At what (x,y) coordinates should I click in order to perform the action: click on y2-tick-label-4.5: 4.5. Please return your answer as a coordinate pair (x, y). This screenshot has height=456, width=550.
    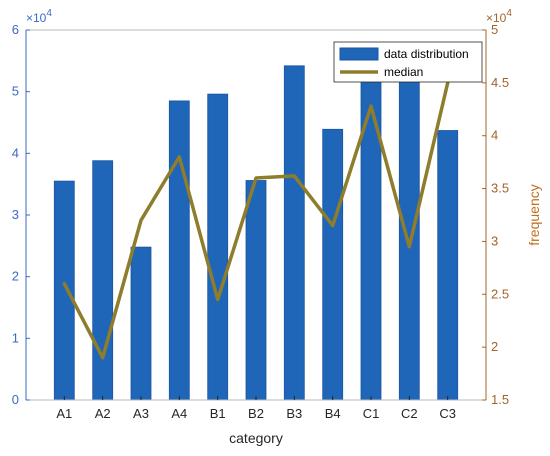
    Looking at the image, I should click on (500, 82).